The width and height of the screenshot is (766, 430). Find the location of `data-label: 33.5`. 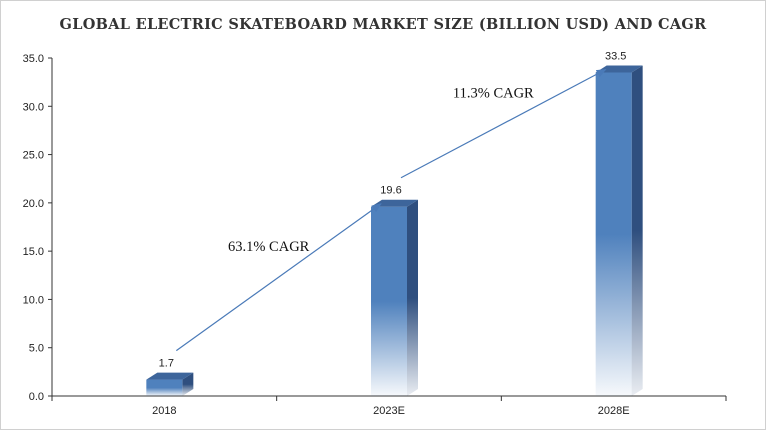

data-label: 33.5 is located at coordinates (615, 56).